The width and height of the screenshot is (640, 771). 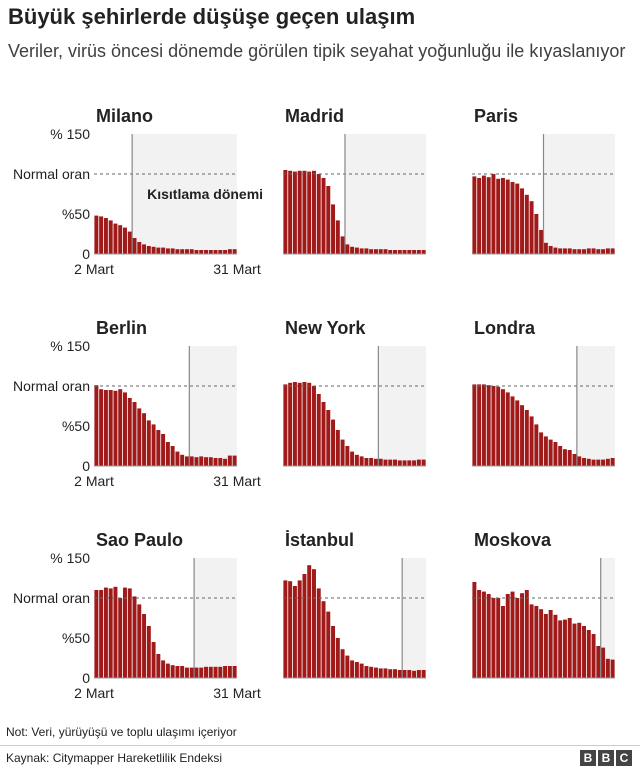 What do you see at coordinates (543, 180) in the screenshot?
I see `panel-3: Paris` at bounding box center [543, 180].